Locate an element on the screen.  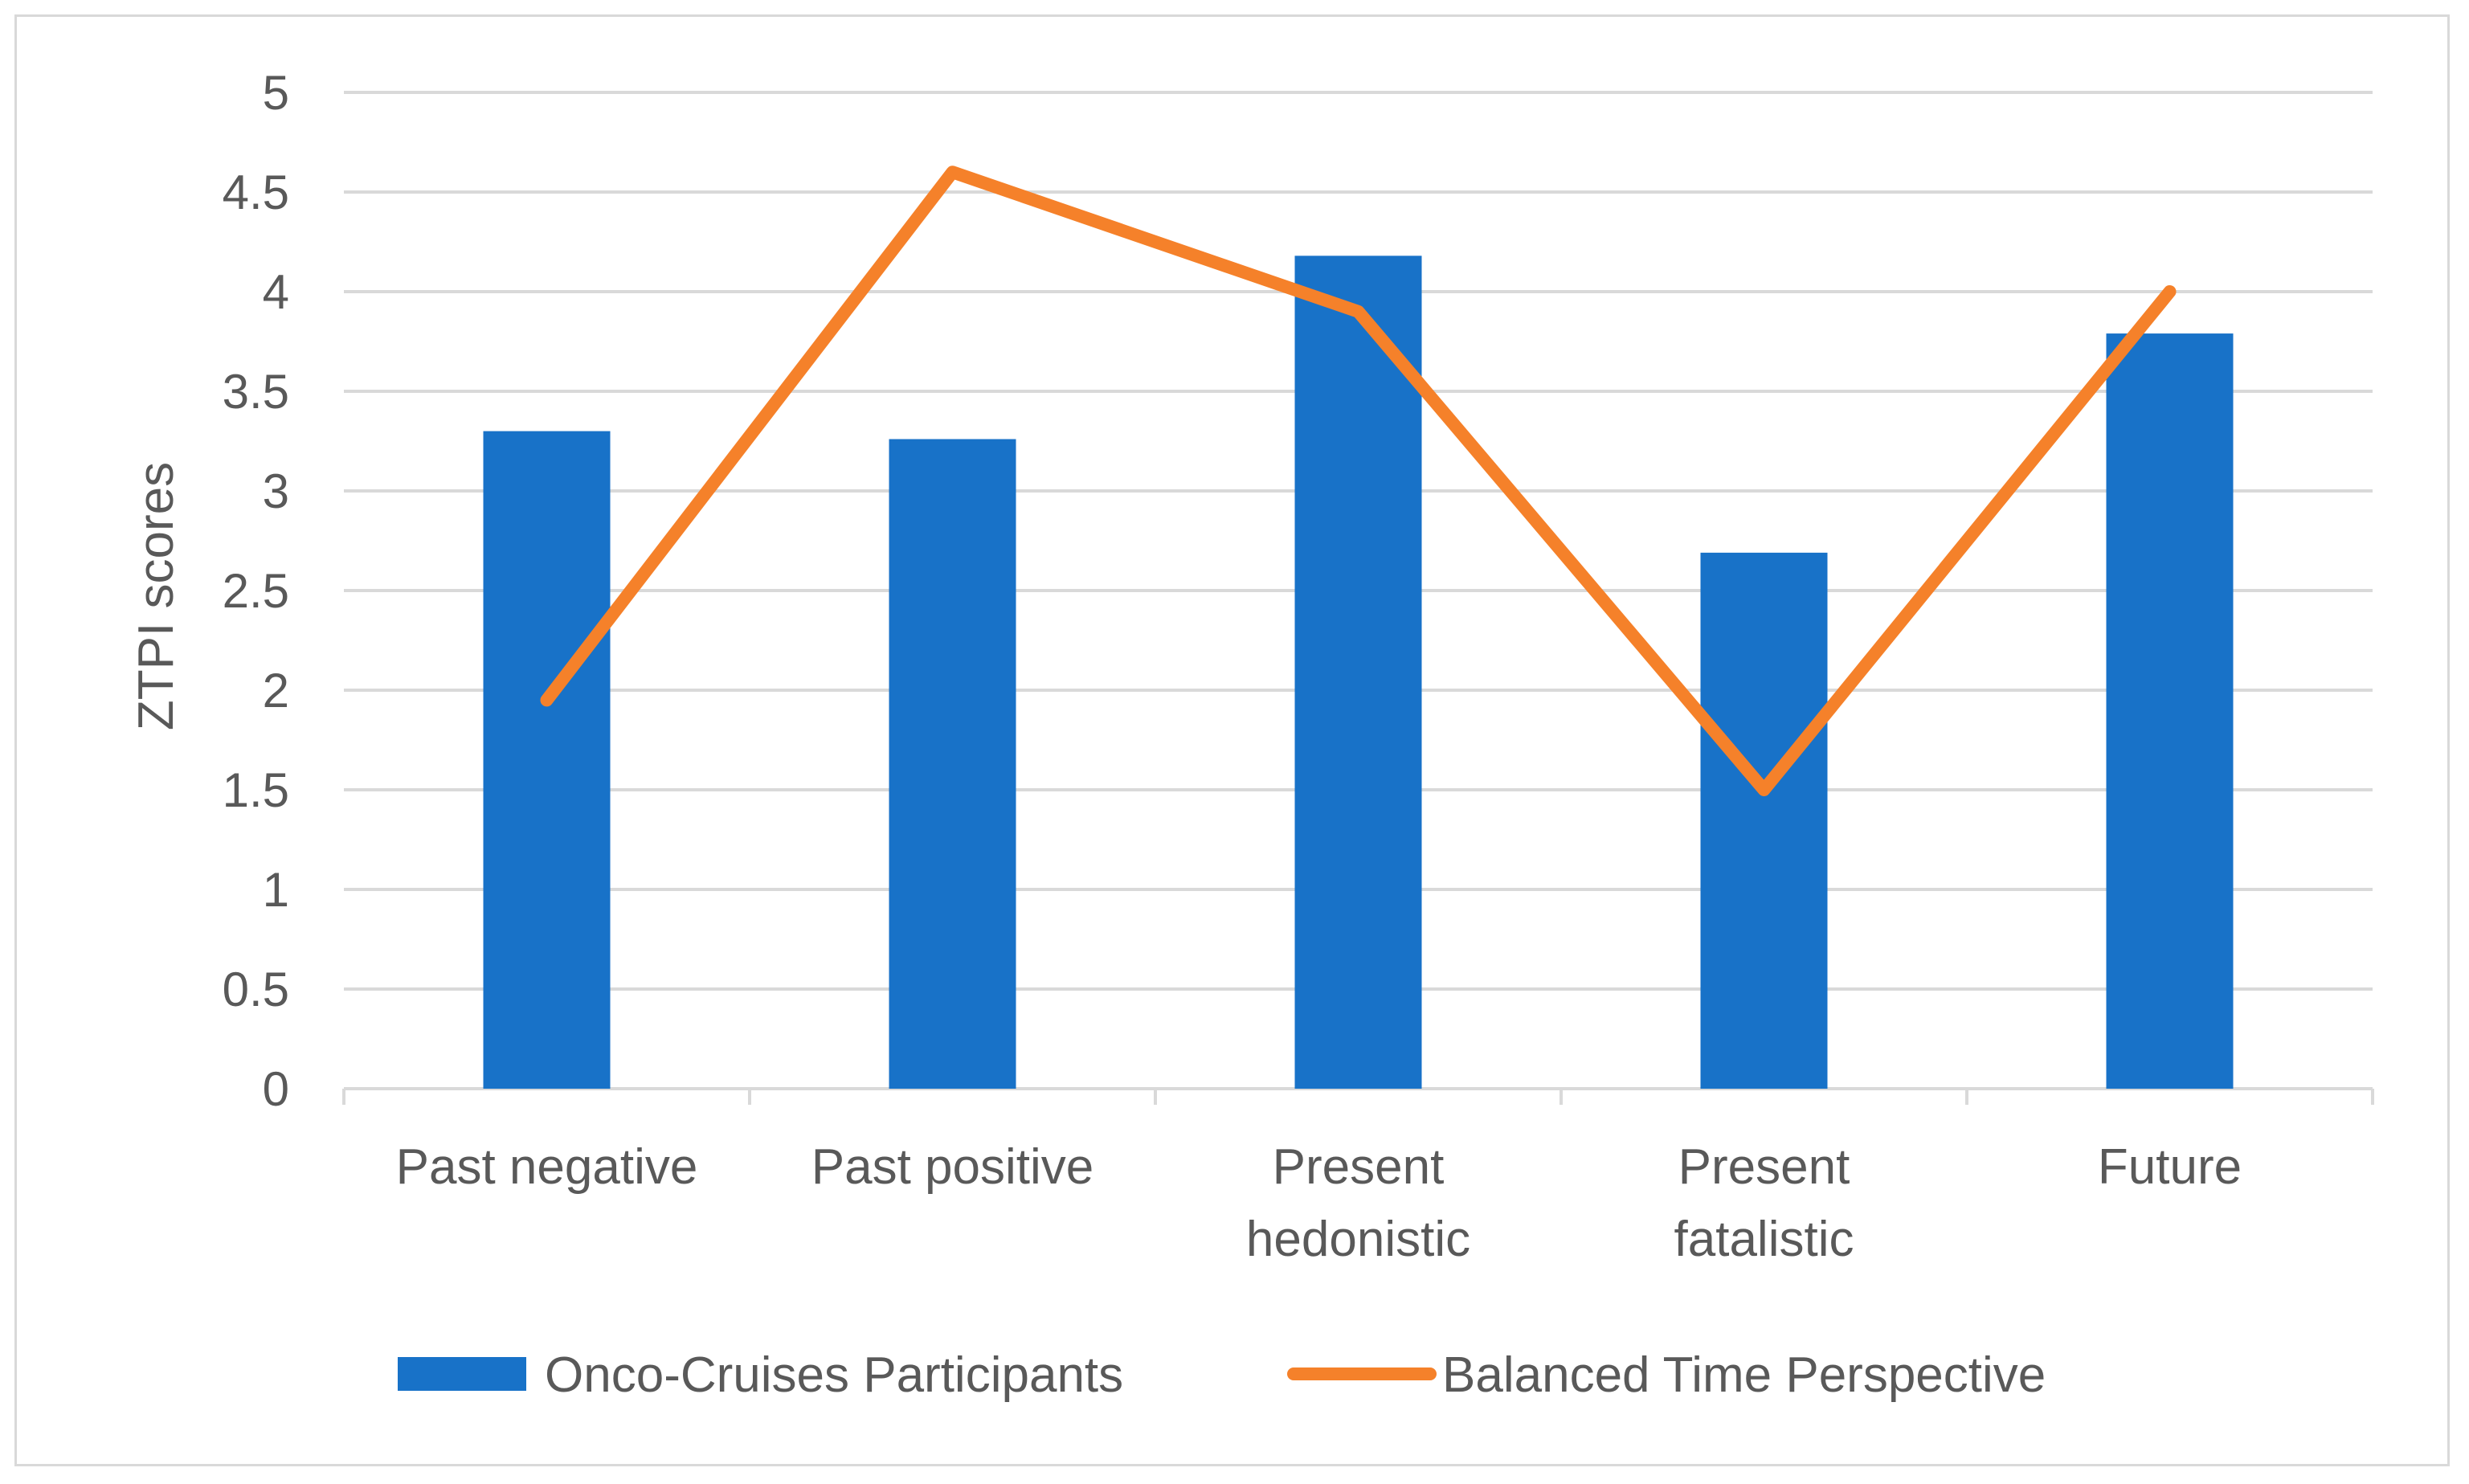
y-tick-label: 4.5 is located at coordinates (256, 192).